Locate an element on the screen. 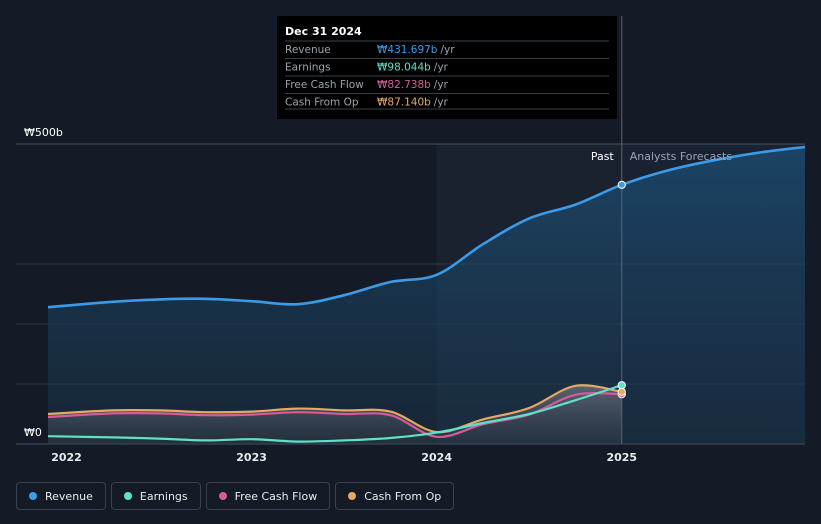 The height and width of the screenshot is (524, 821). tooltip-box is located at coordinates (447, 67).